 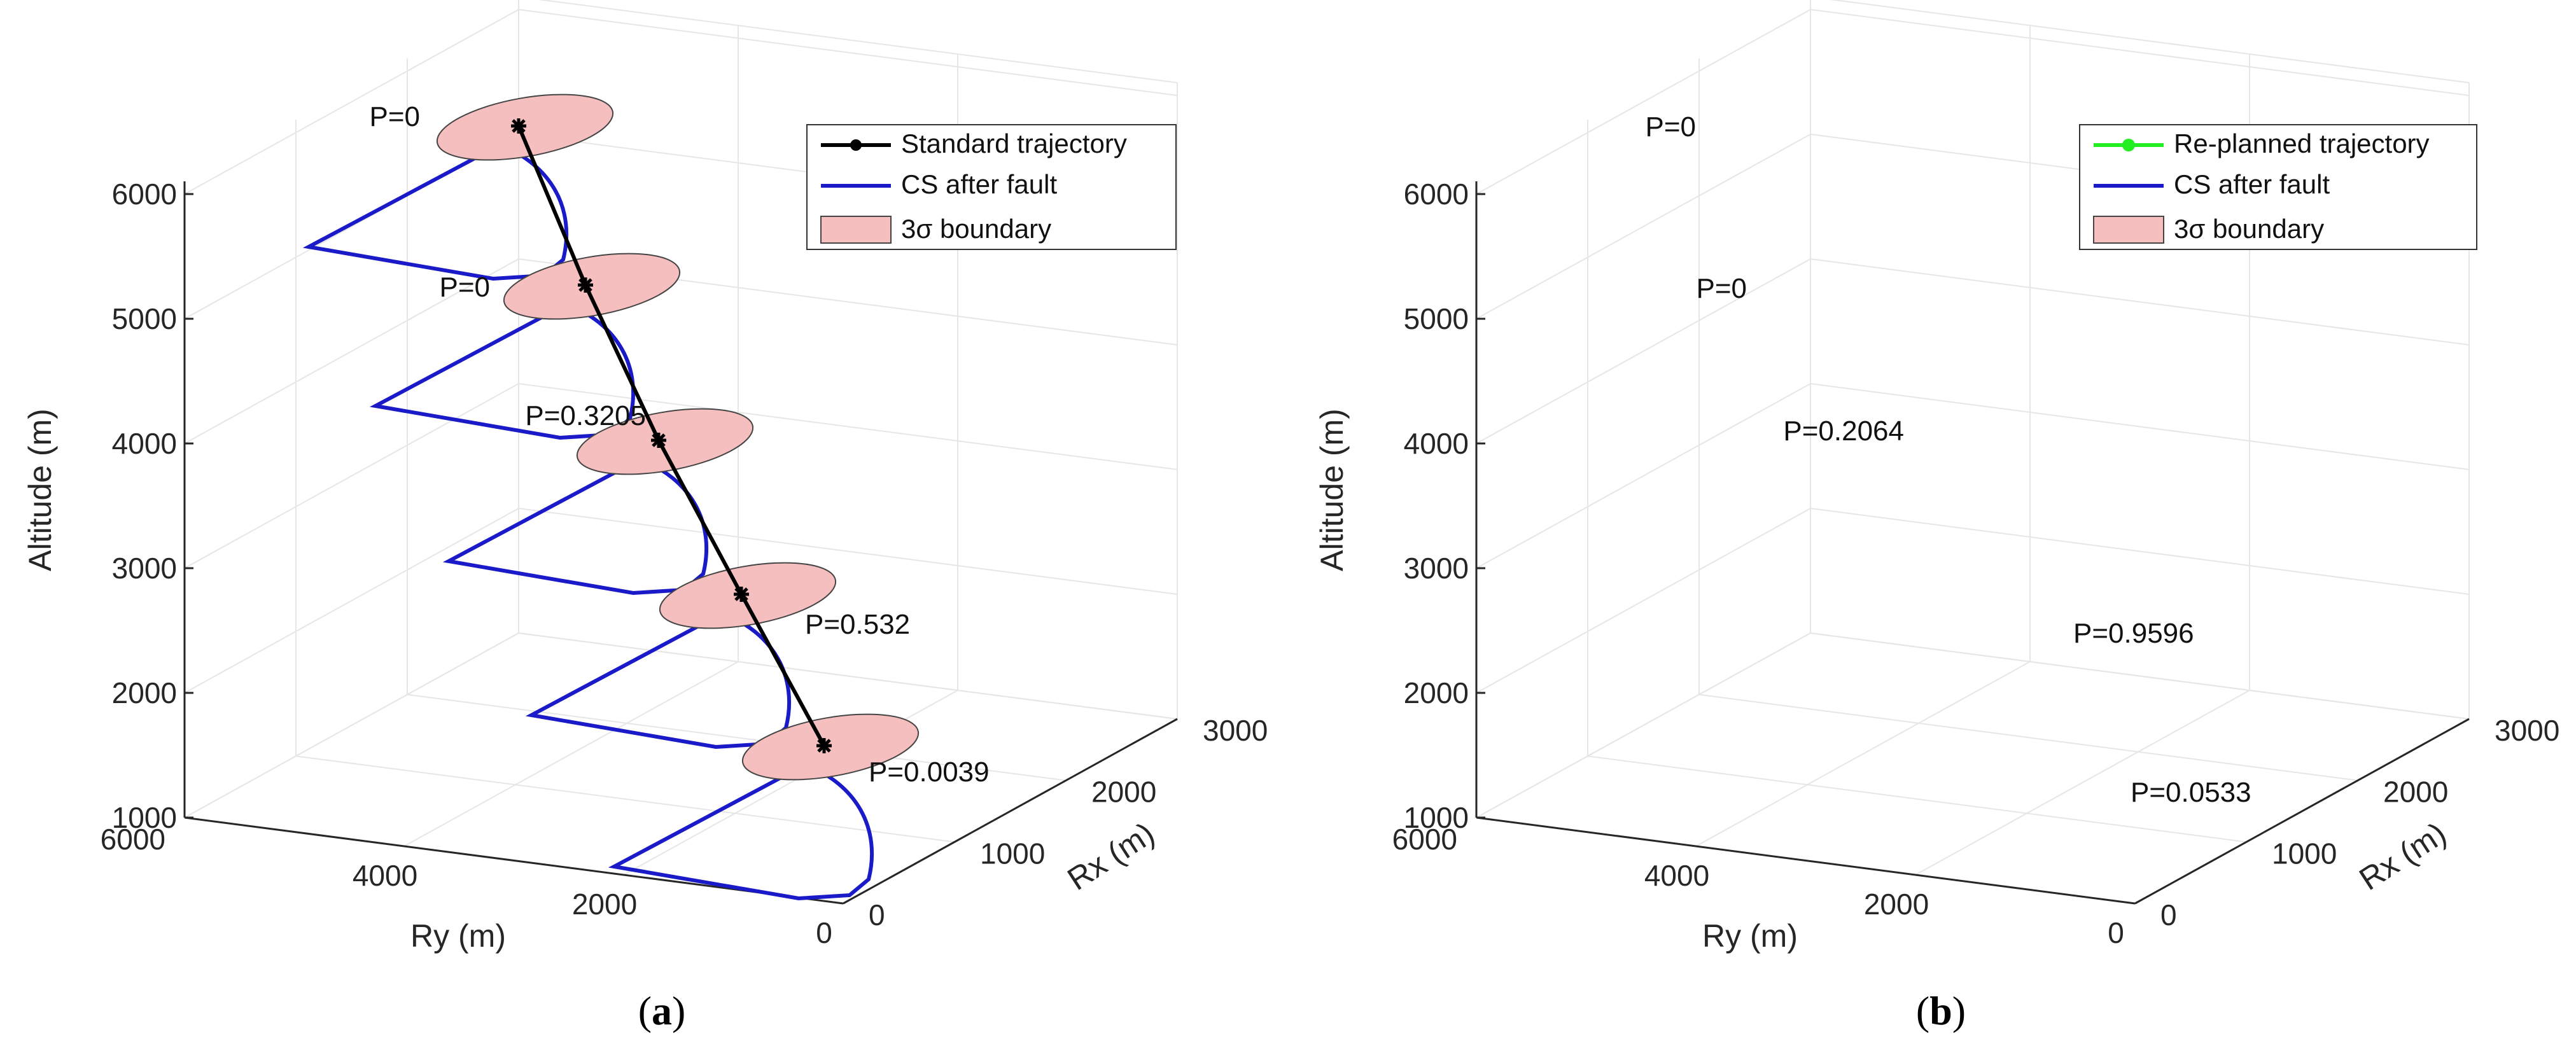 I want to click on panel-letter: a, so click(x=662, y=1010).